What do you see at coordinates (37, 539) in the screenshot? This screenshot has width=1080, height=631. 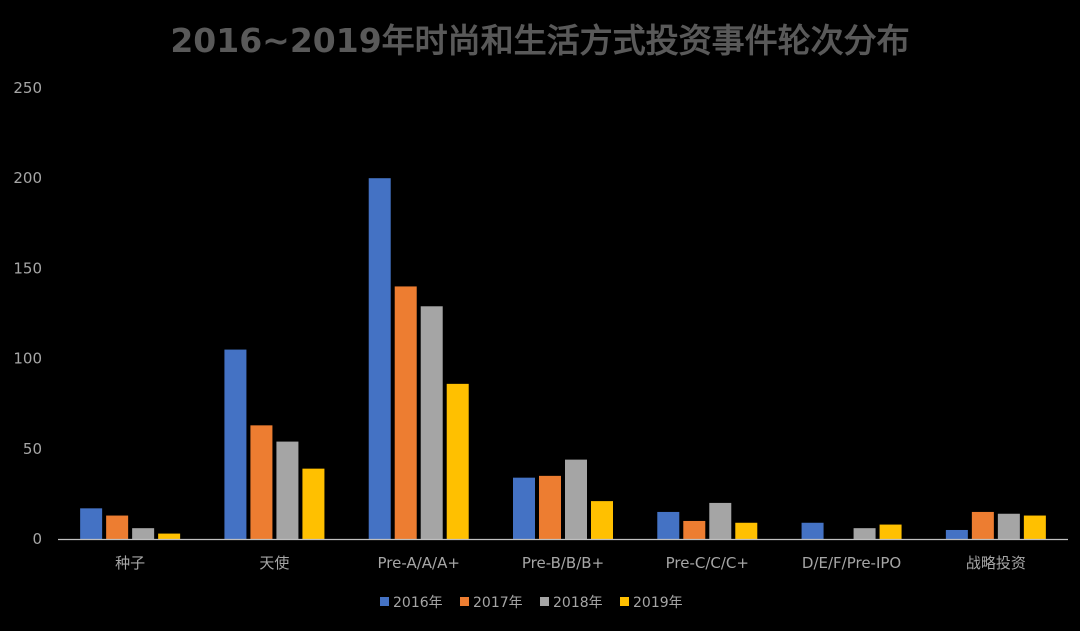 I see `y-tick-label: 0` at bounding box center [37, 539].